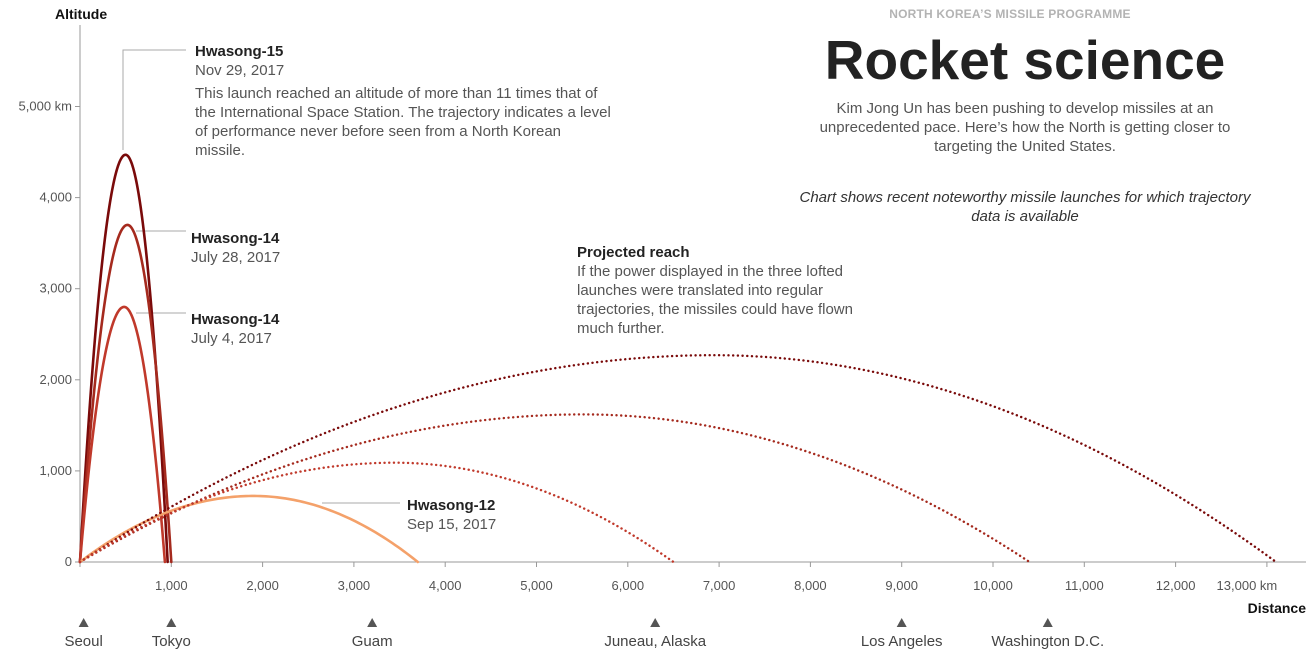  I want to click on x-tick-label: 2,000, so click(262, 585).